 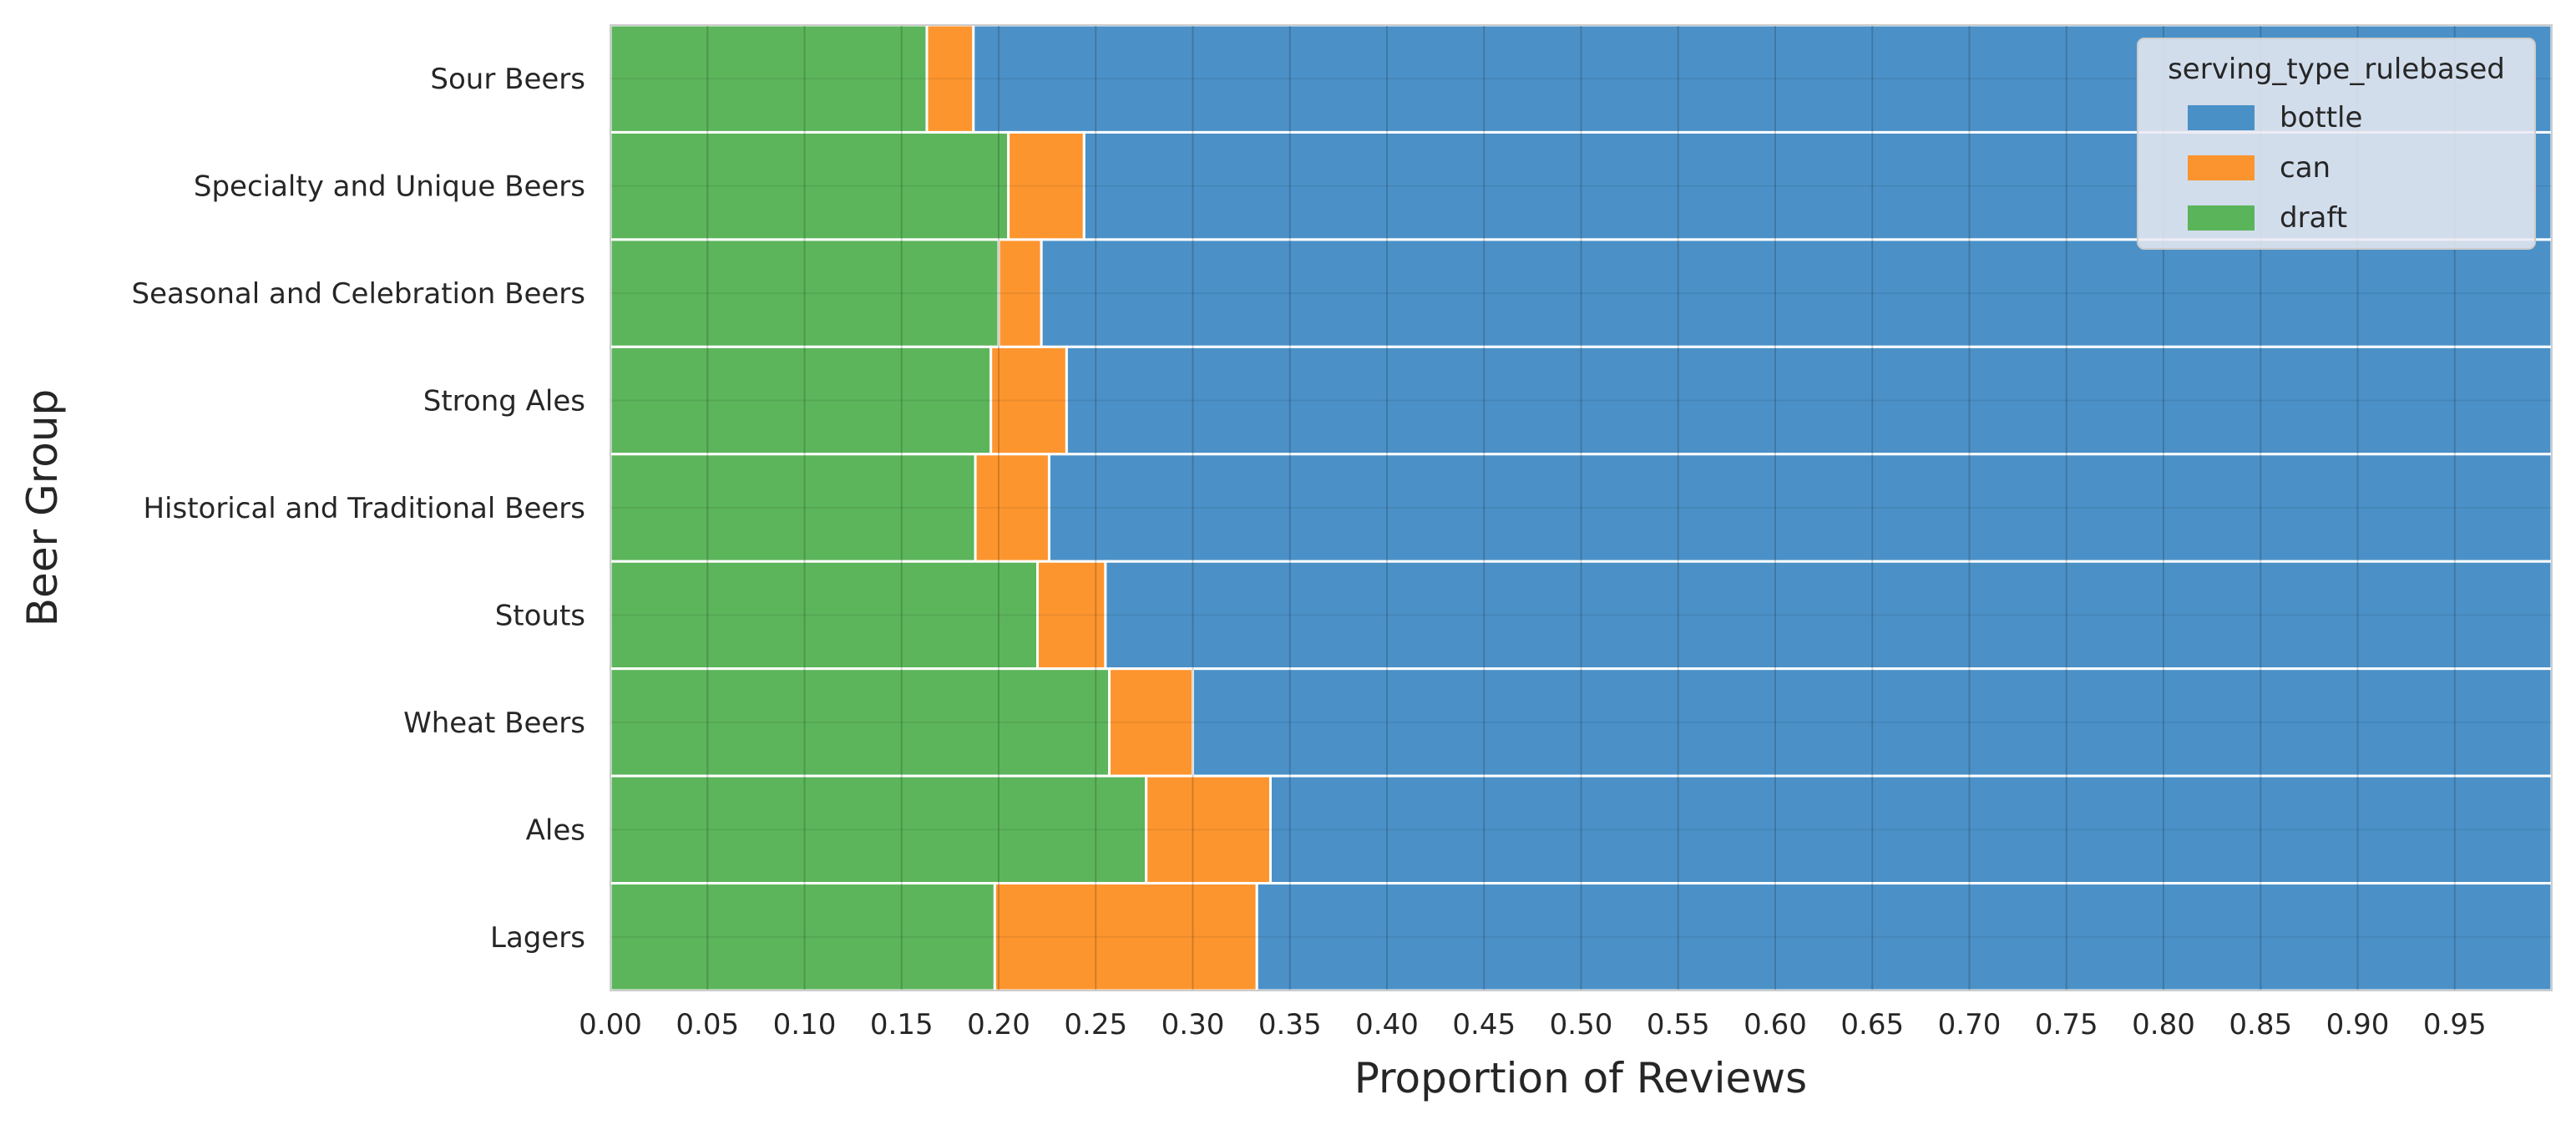 What do you see at coordinates (2321, 118) in the screenshot?
I see `legend-label-bottle: bottle` at bounding box center [2321, 118].